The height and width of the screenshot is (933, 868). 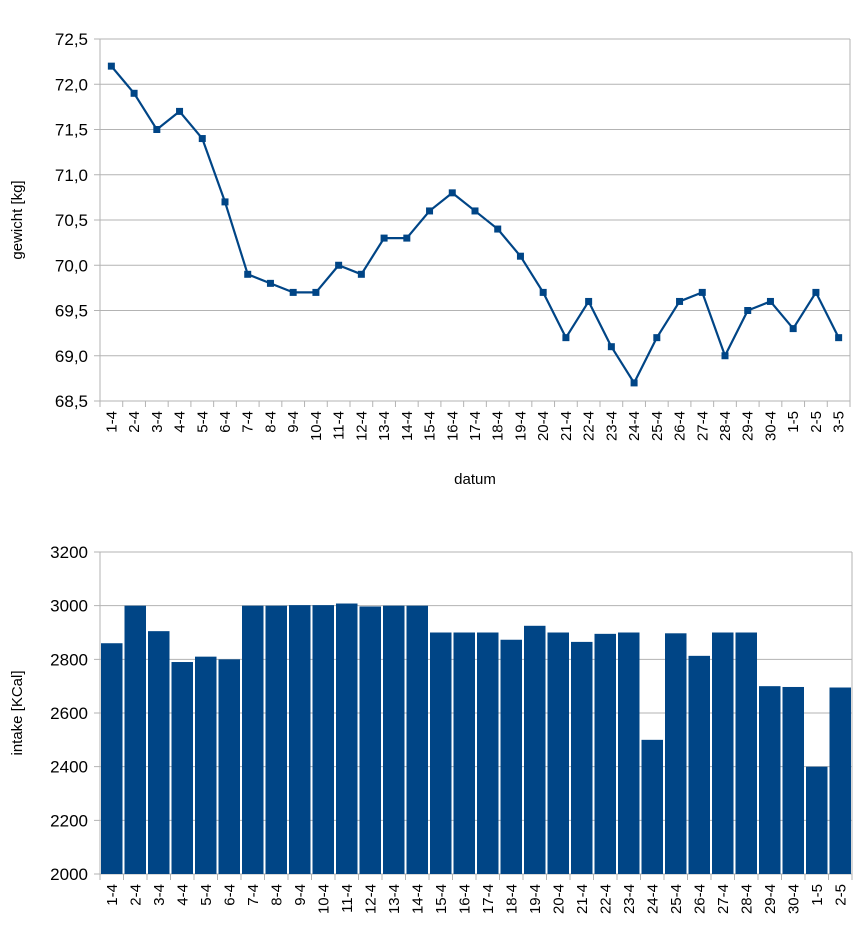 I want to click on y-tick-label: 3200, so click(x=69, y=552).